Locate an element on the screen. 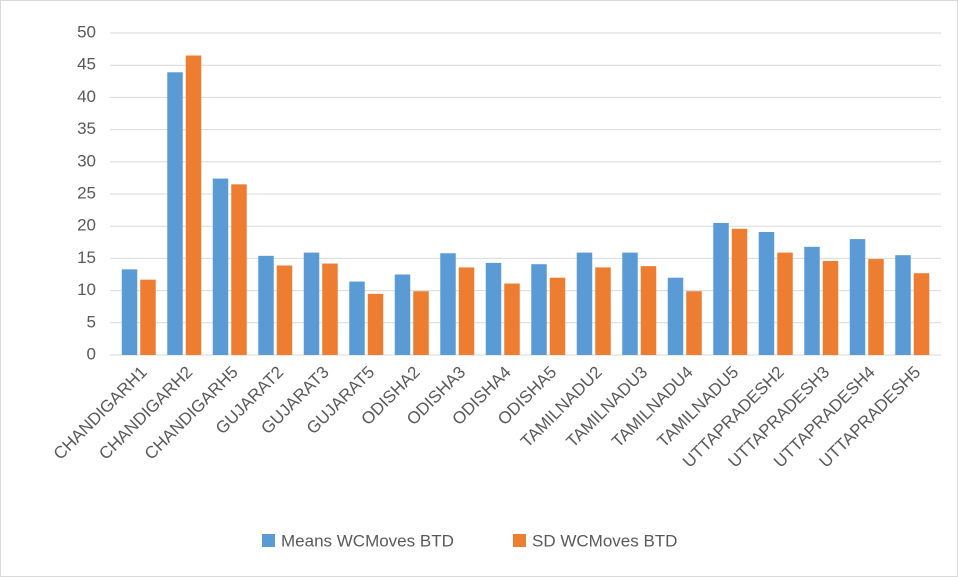 The width and height of the screenshot is (958, 577). y-tick-label: 30 is located at coordinates (86, 160).